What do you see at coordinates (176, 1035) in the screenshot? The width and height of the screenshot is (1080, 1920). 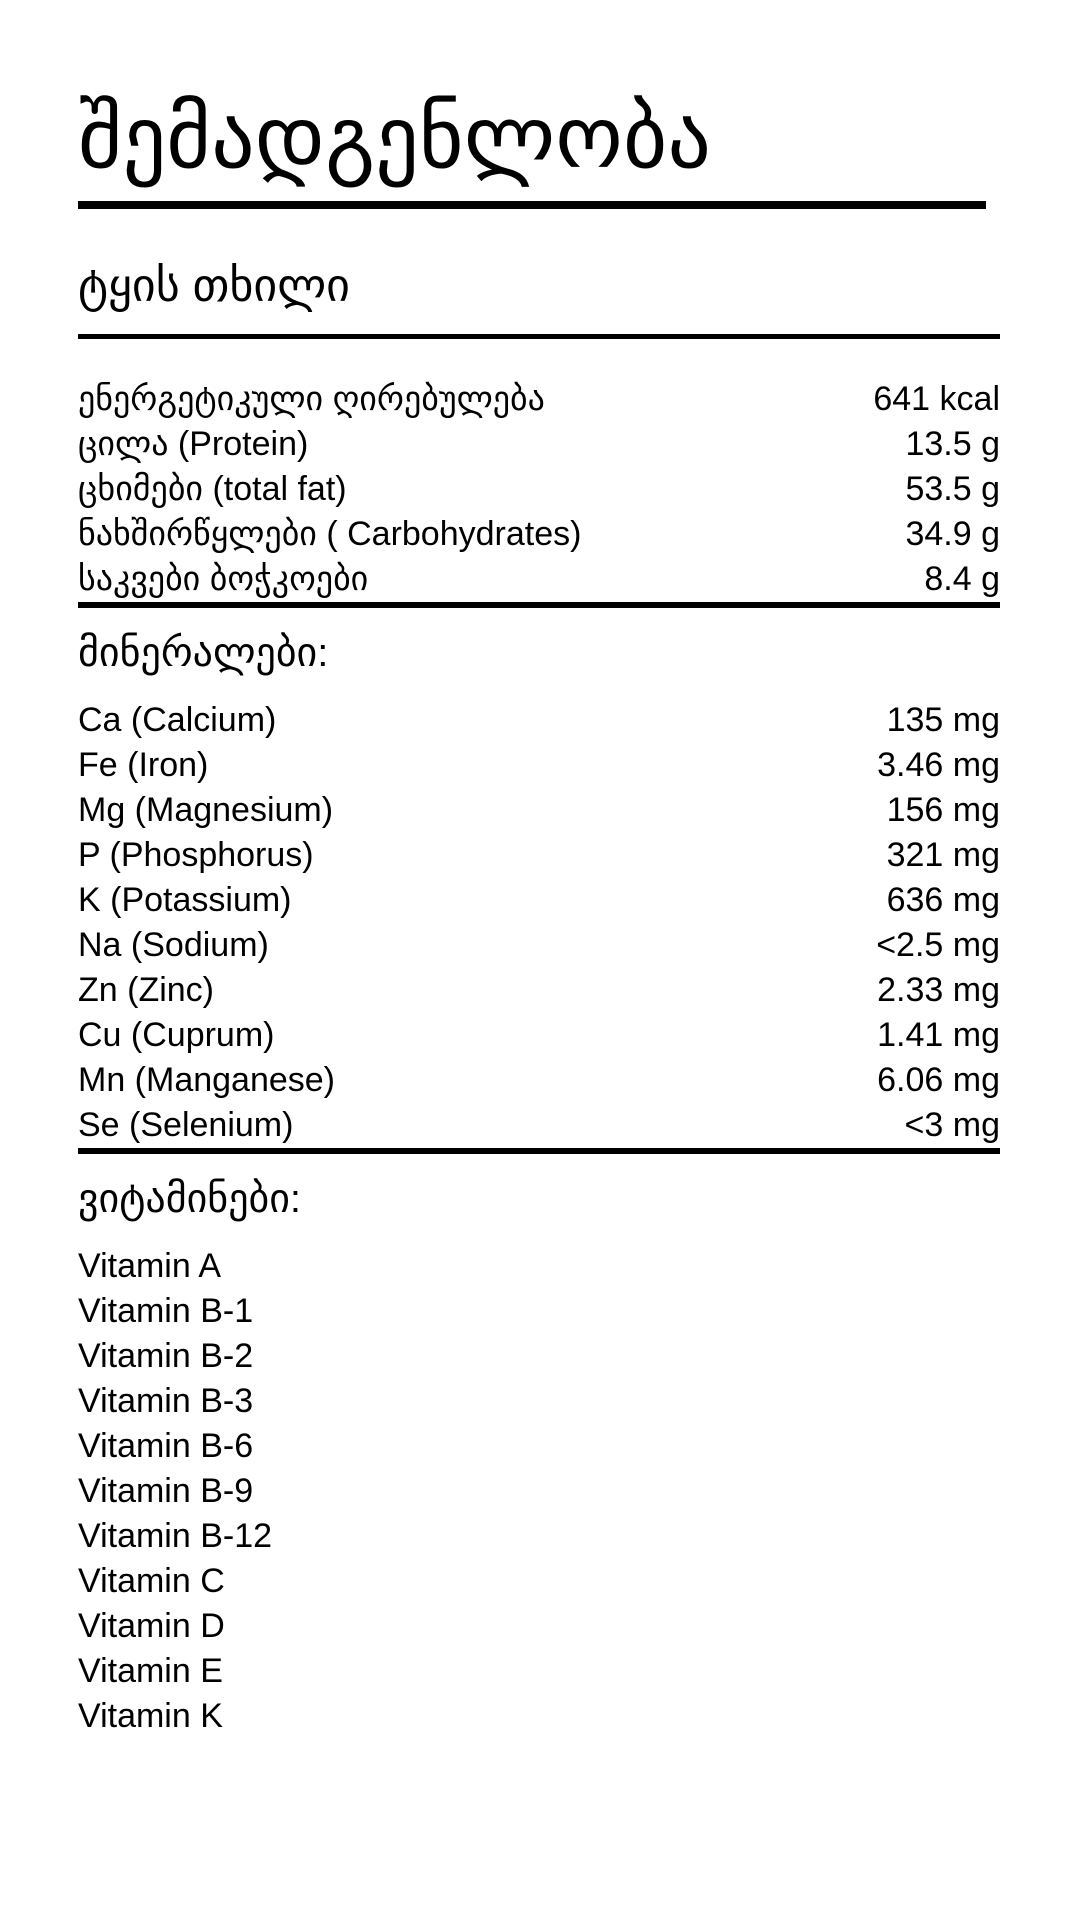 I see `mineral-label: Cu (Cuprum)` at bounding box center [176, 1035].